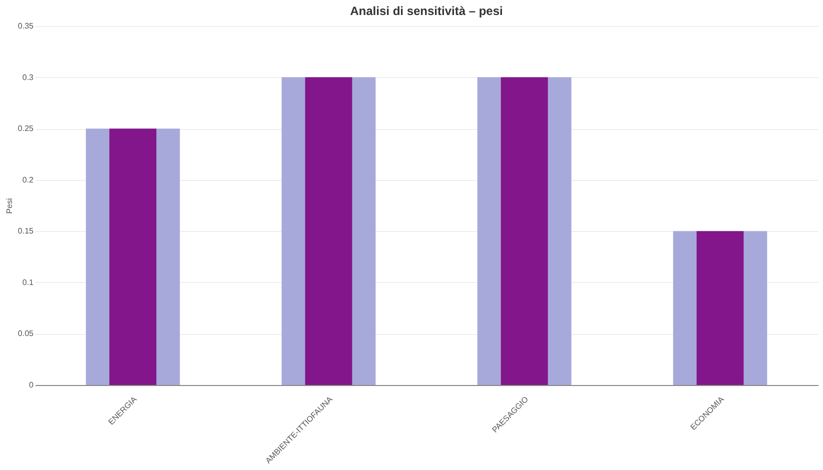 The width and height of the screenshot is (823, 470). What do you see at coordinates (28, 77) in the screenshot?
I see `y-tick-label: 0.3` at bounding box center [28, 77].